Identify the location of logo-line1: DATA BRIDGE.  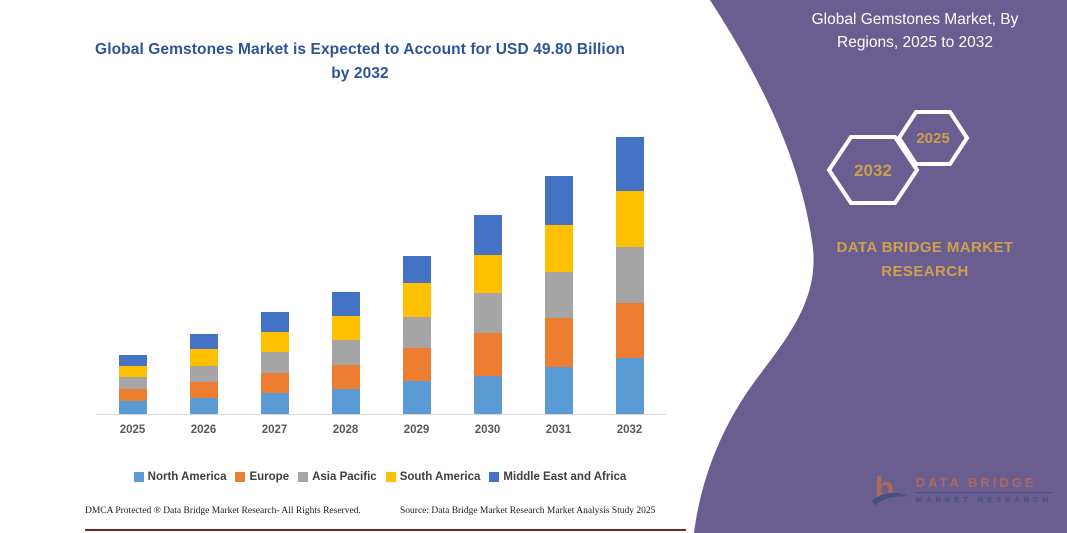
(983, 484).